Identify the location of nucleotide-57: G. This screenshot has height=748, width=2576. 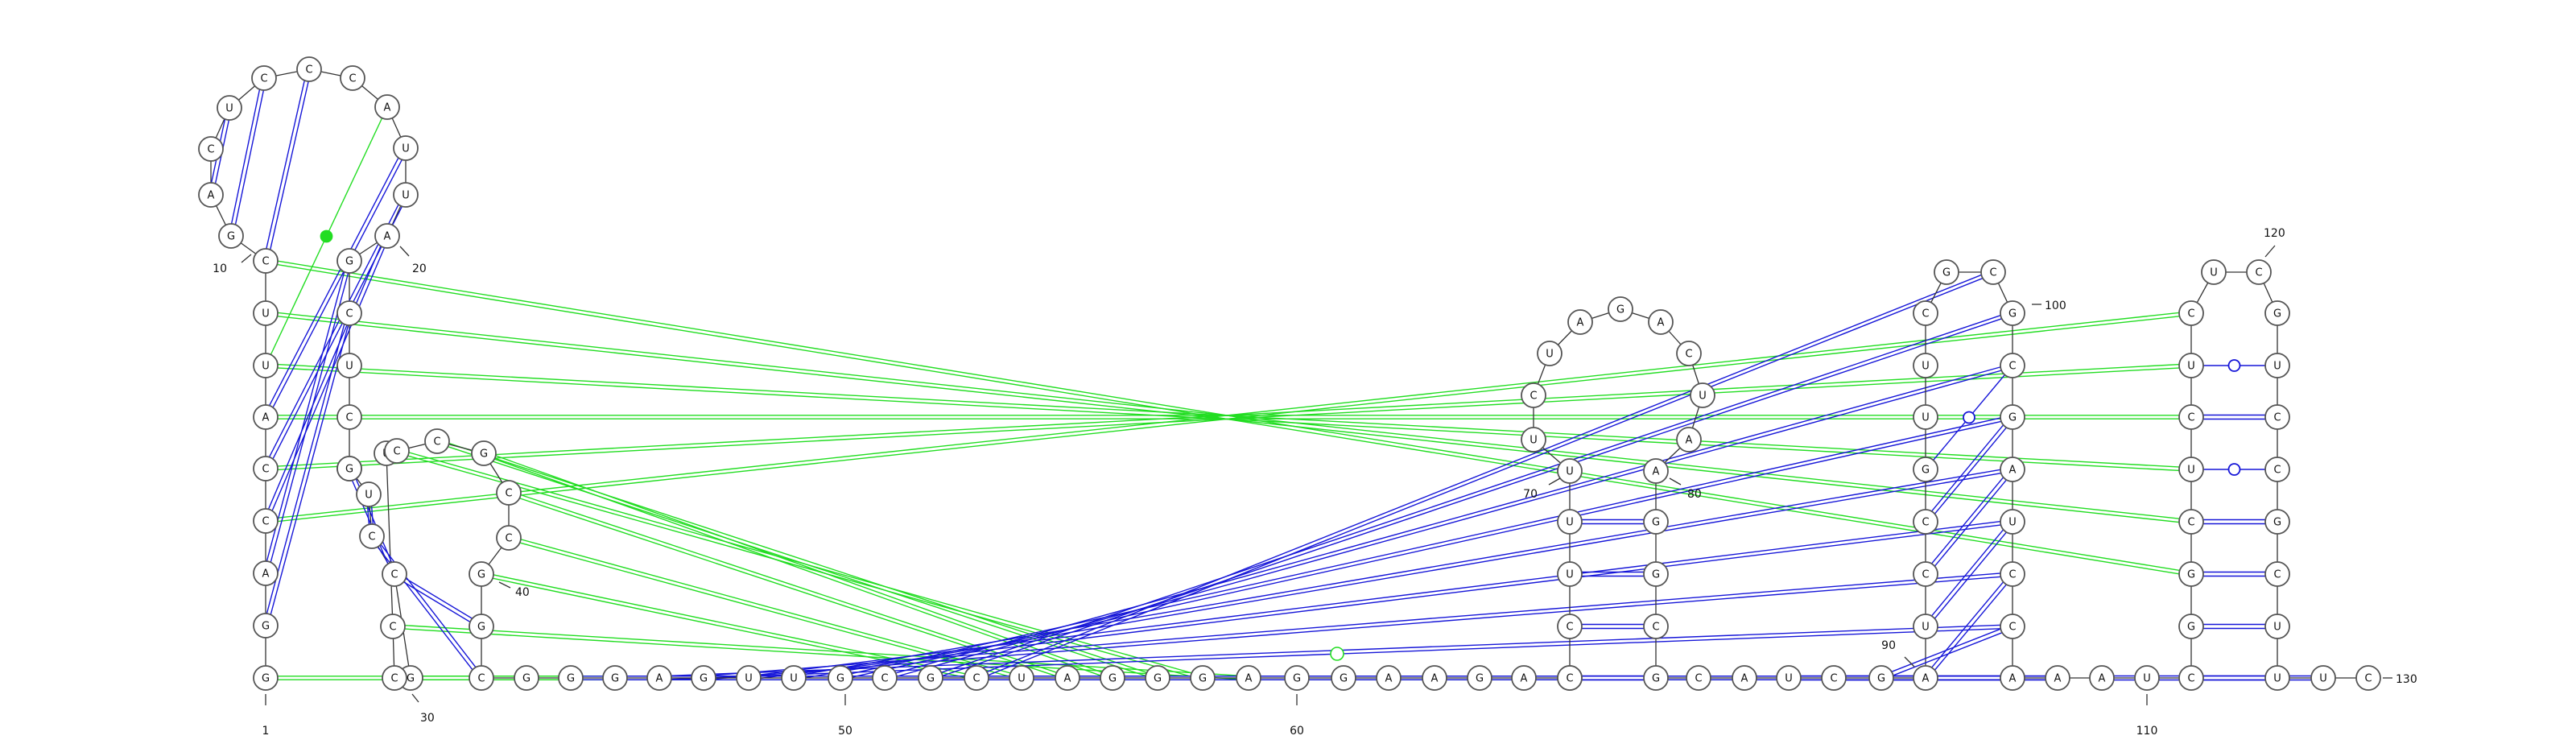
(1203, 678).